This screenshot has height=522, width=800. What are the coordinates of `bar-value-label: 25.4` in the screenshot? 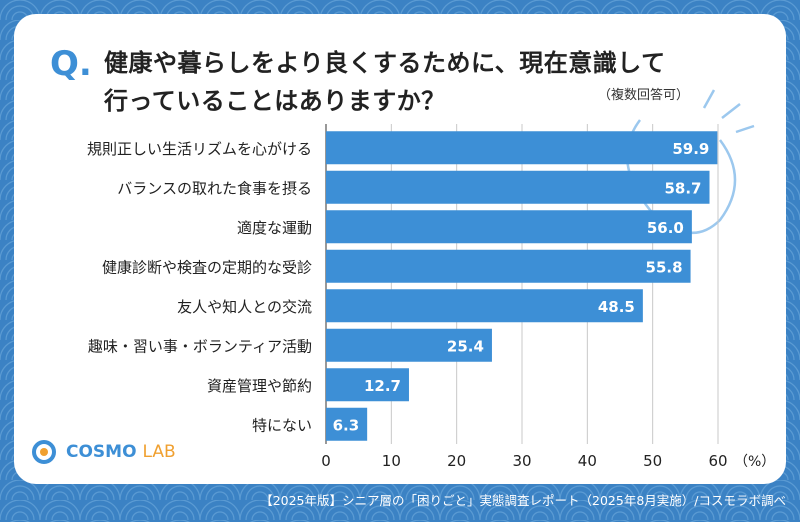 It's located at (465, 346).